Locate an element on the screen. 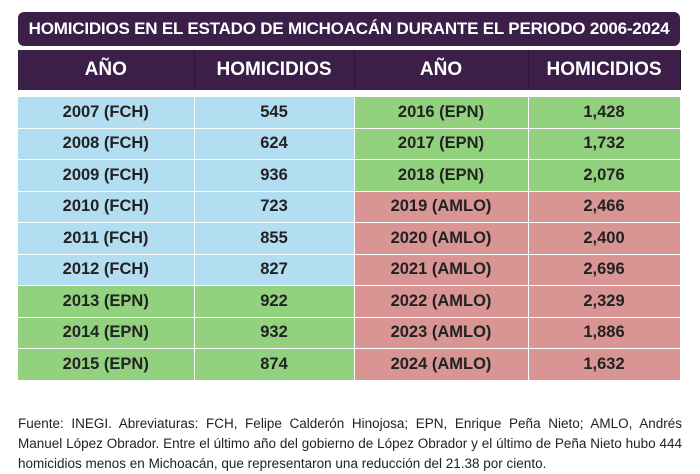 Image resolution: width=700 pixels, height=474 pixels. homicides-left-cell: 545 is located at coordinates (274, 113).